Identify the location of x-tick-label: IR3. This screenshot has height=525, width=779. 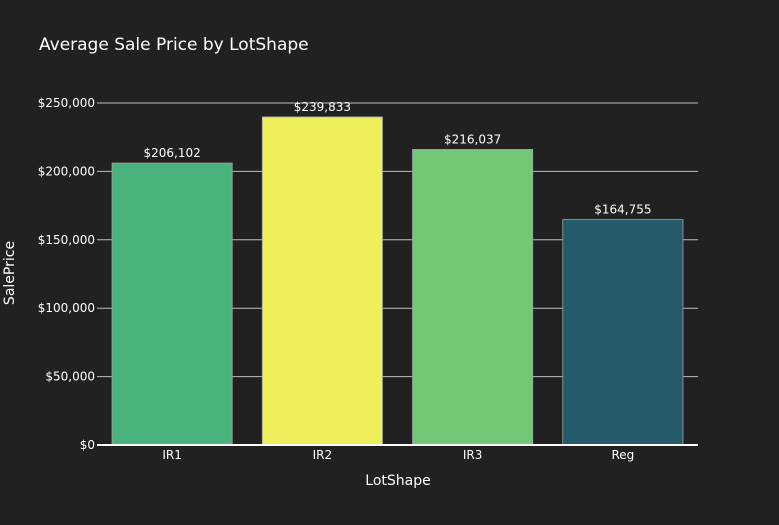
(473, 455).